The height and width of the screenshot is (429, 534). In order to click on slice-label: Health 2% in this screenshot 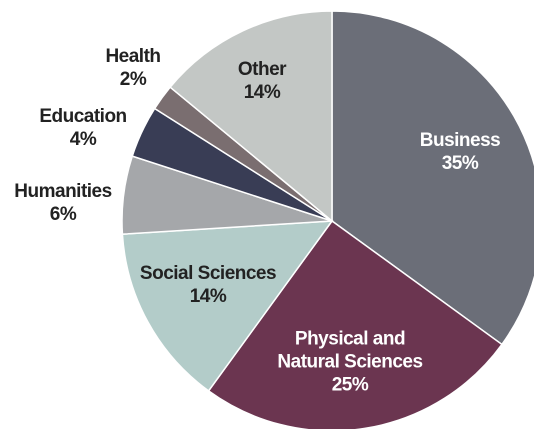, I will do `click(133, 68)`.